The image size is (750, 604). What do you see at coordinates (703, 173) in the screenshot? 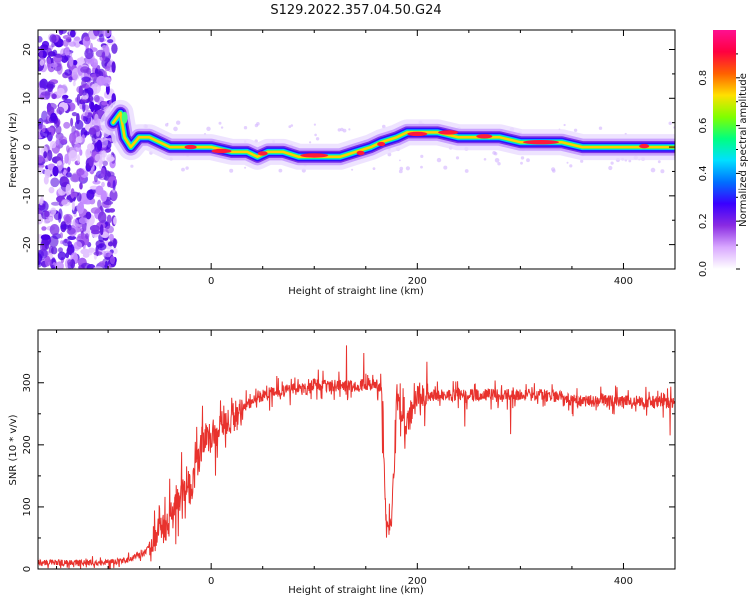
I see `colorbar-tick-label: 0.4` at bounding box center [703, 173].